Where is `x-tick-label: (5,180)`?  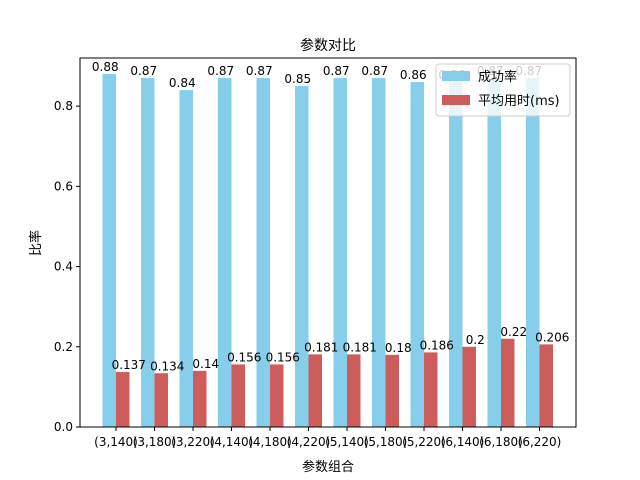 x-tick-label: (5,180) is located at coordinates (386, 442).